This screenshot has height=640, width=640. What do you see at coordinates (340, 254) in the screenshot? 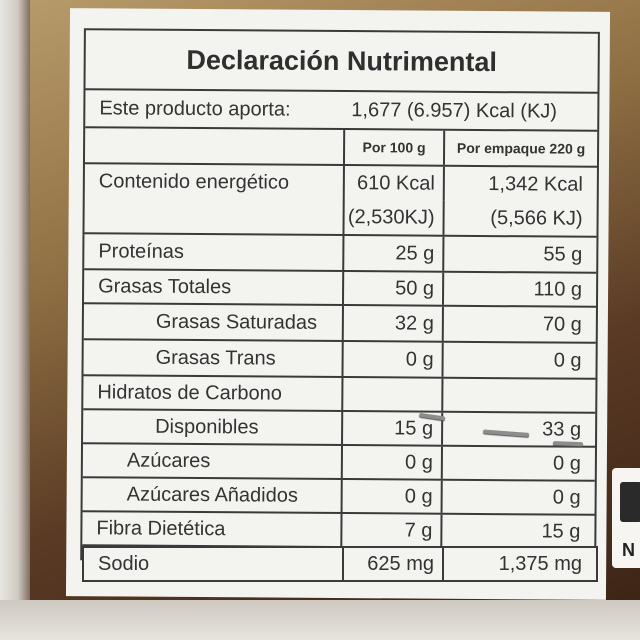
I see `table-row: Proteínas 25 g 55 g` at bounding box center [340, 254].